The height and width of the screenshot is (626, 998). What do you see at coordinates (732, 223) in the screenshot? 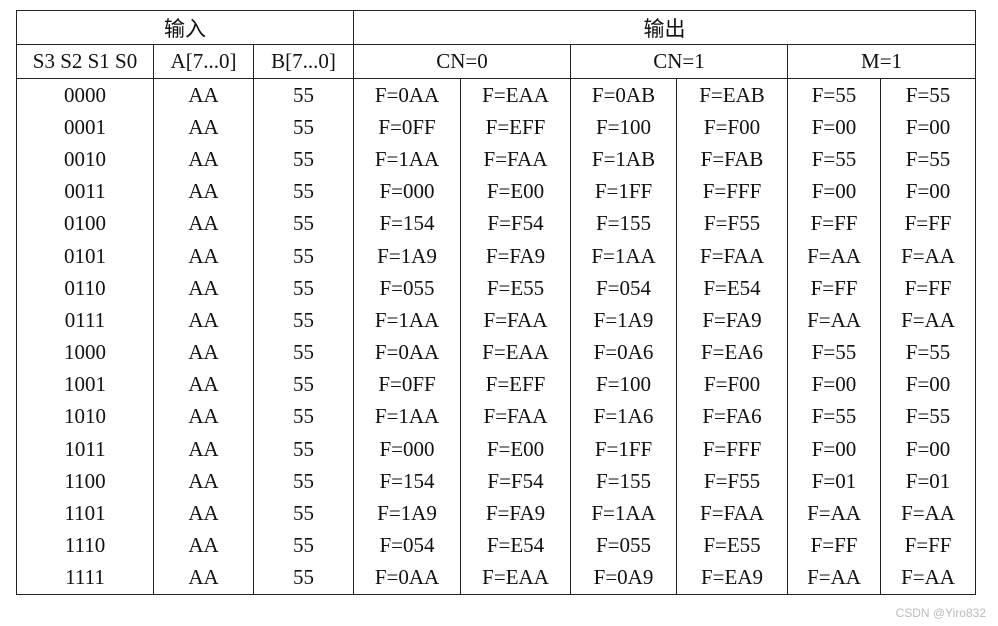
I see `table-cell: F=F55` at bounding box center [732, 223].